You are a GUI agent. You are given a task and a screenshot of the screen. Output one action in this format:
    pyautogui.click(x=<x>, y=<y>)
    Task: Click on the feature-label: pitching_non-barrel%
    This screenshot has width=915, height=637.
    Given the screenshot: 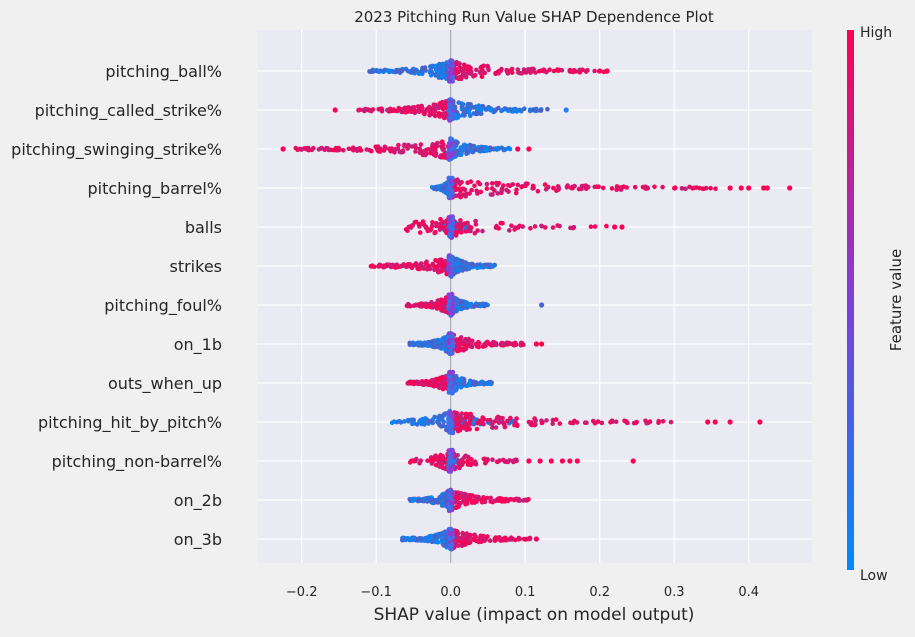 What is the action you would take?
    pyautogui.click(x=137, y=462)
    